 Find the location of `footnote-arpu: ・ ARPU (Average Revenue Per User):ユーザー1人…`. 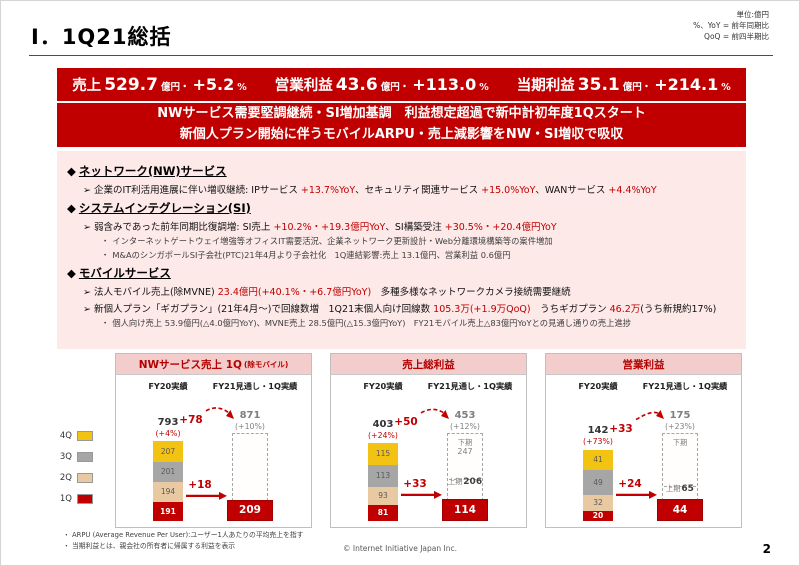

footnote-arpu: ・ ARPU (Average Revenue Per User):ユーザー1人… is located at coordinates (183, 534).